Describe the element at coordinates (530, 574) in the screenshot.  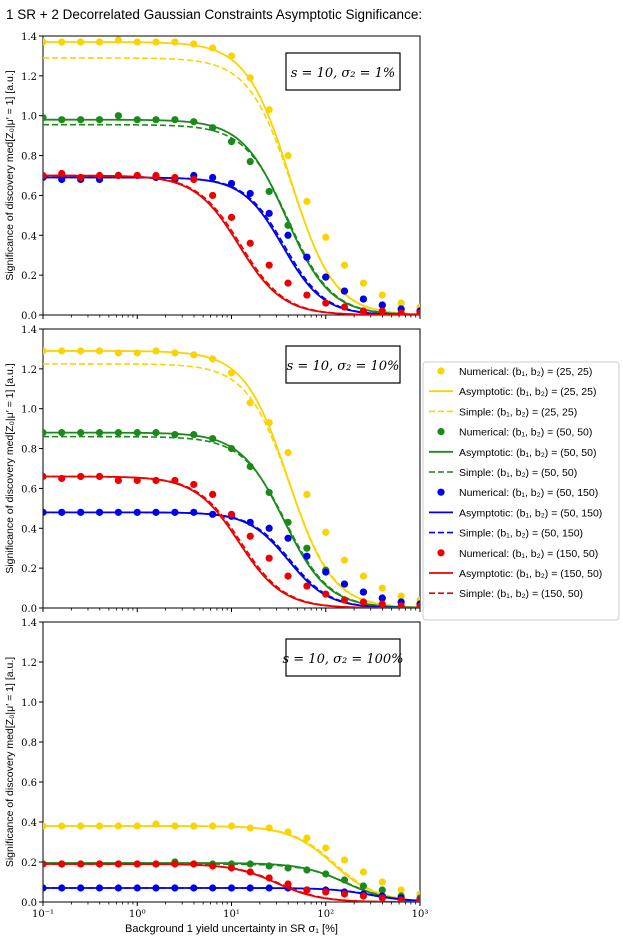
I see `legend-label: Asymptotic: (b₁, b₂) = (150, 50)` at that location.